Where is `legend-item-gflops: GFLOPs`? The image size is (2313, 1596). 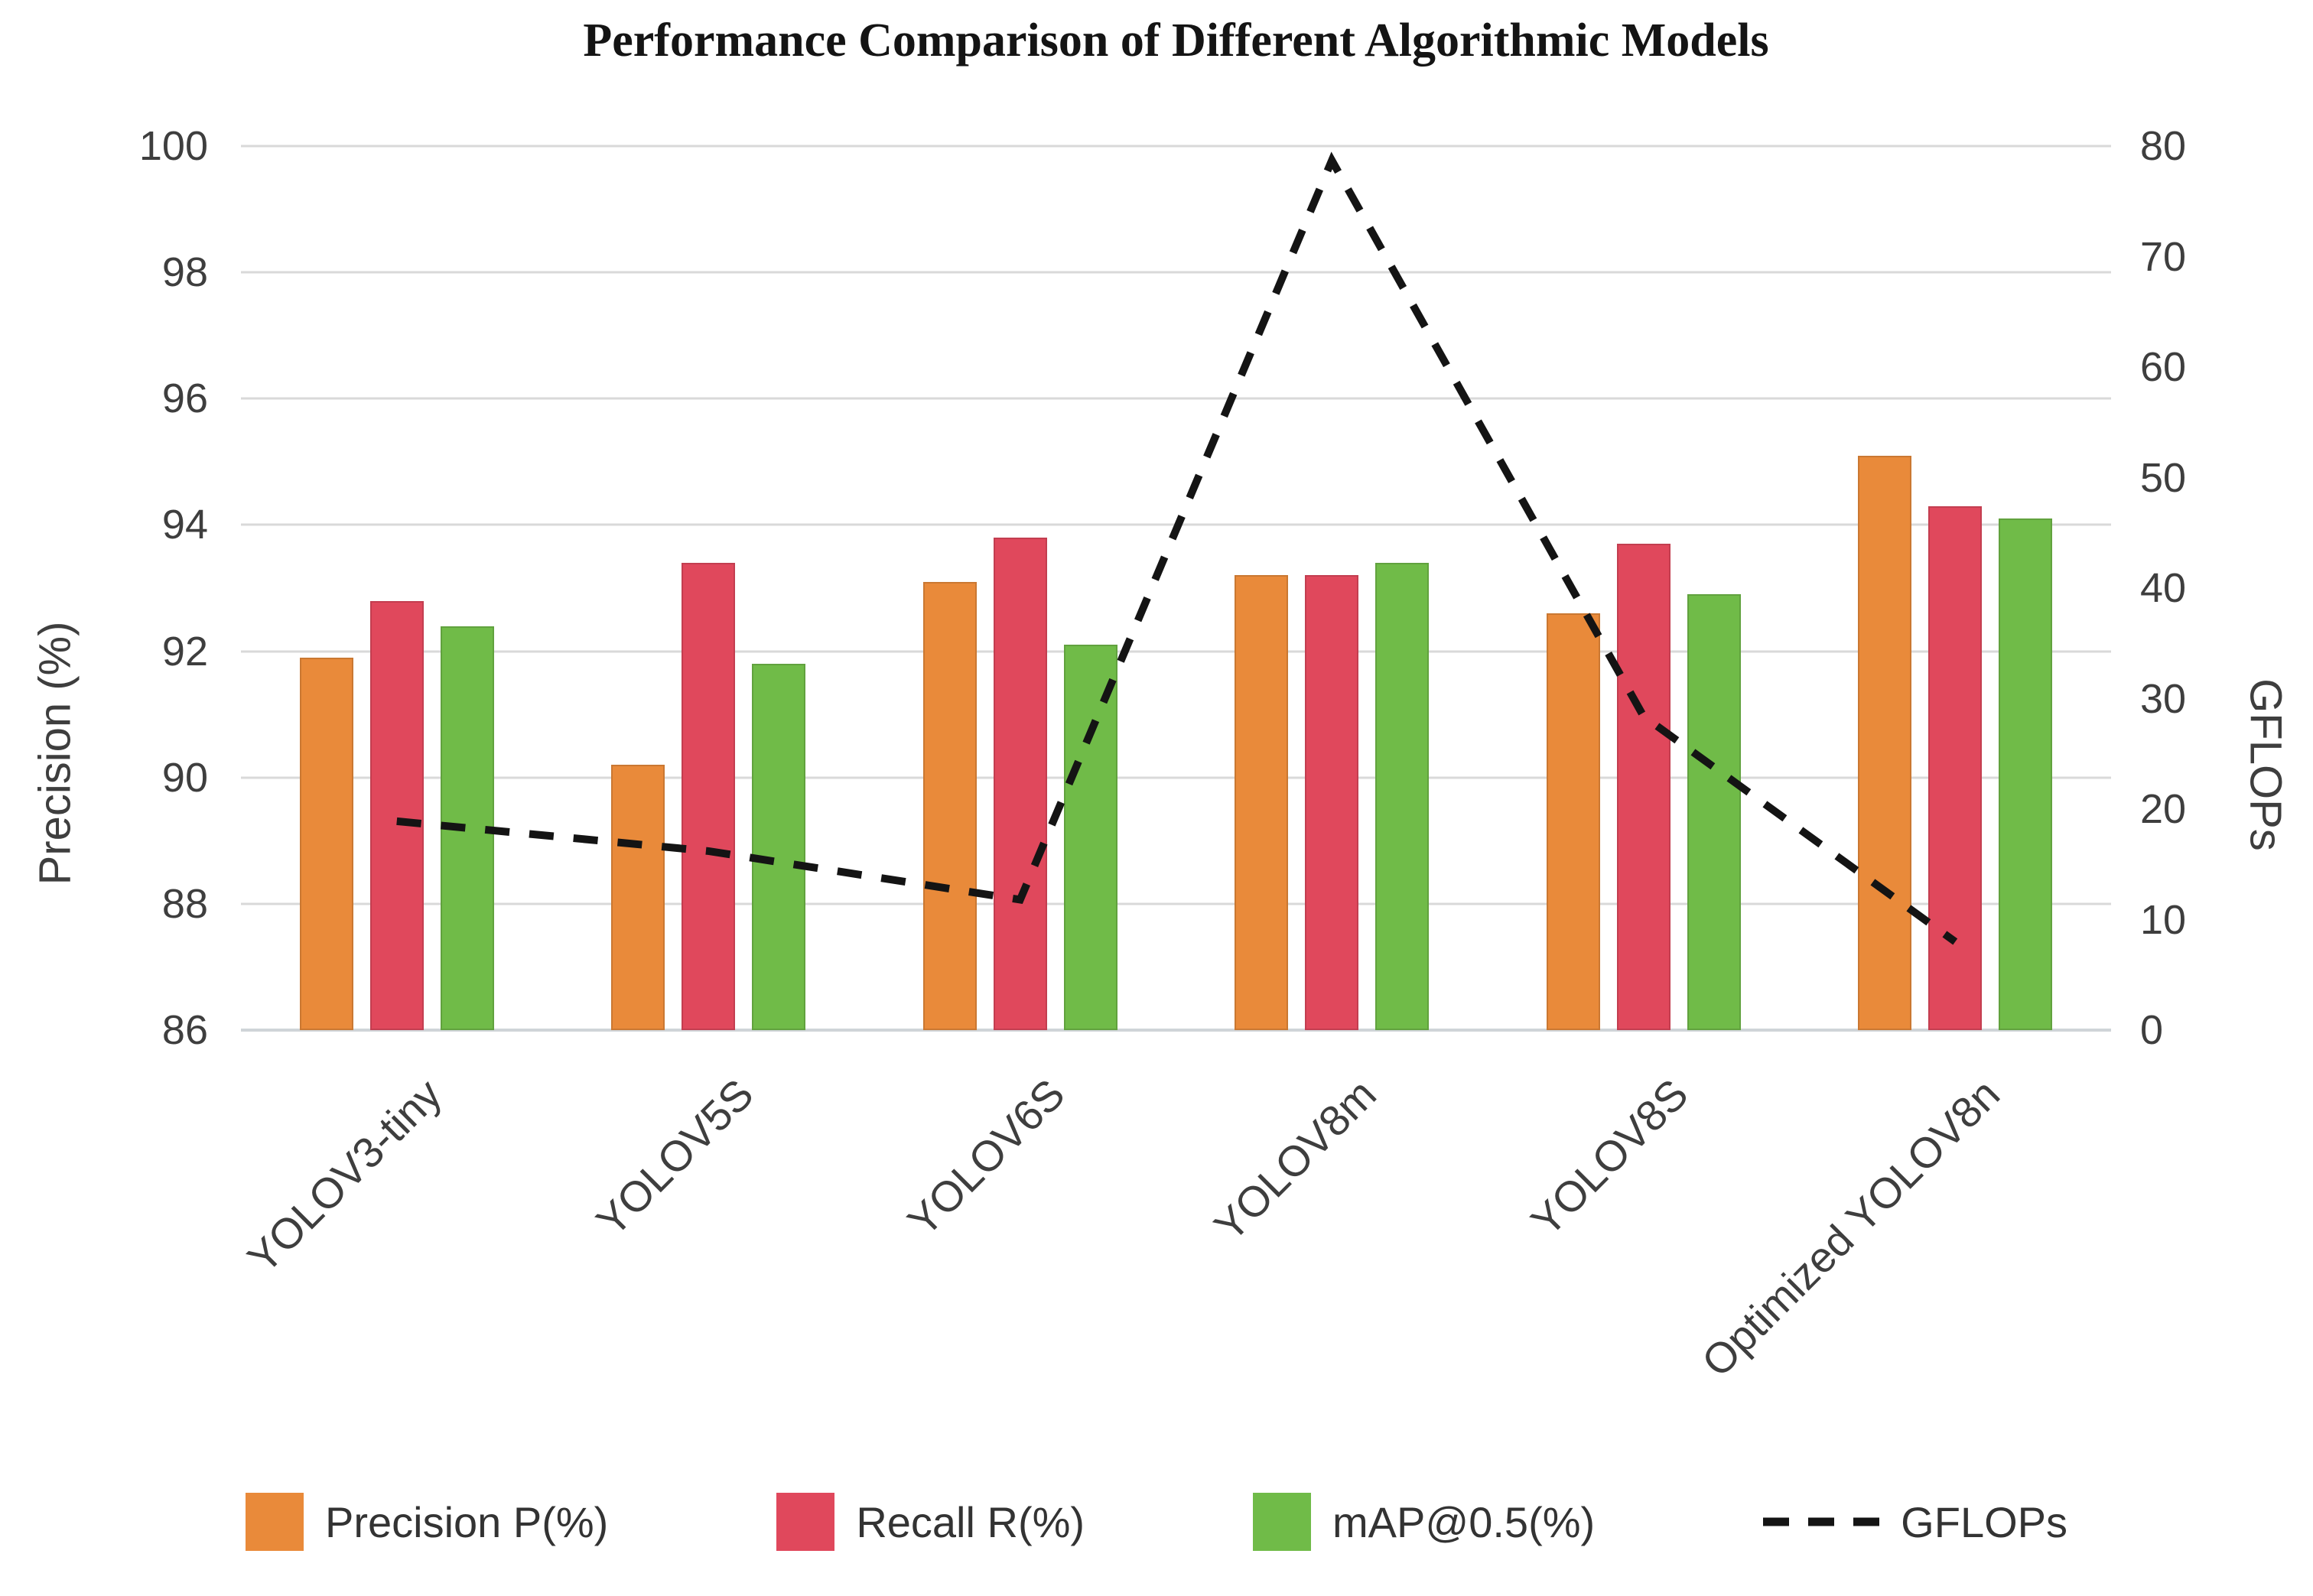
legend-item-gflops: GFLOPs is located at coordinates (1915, 1522).